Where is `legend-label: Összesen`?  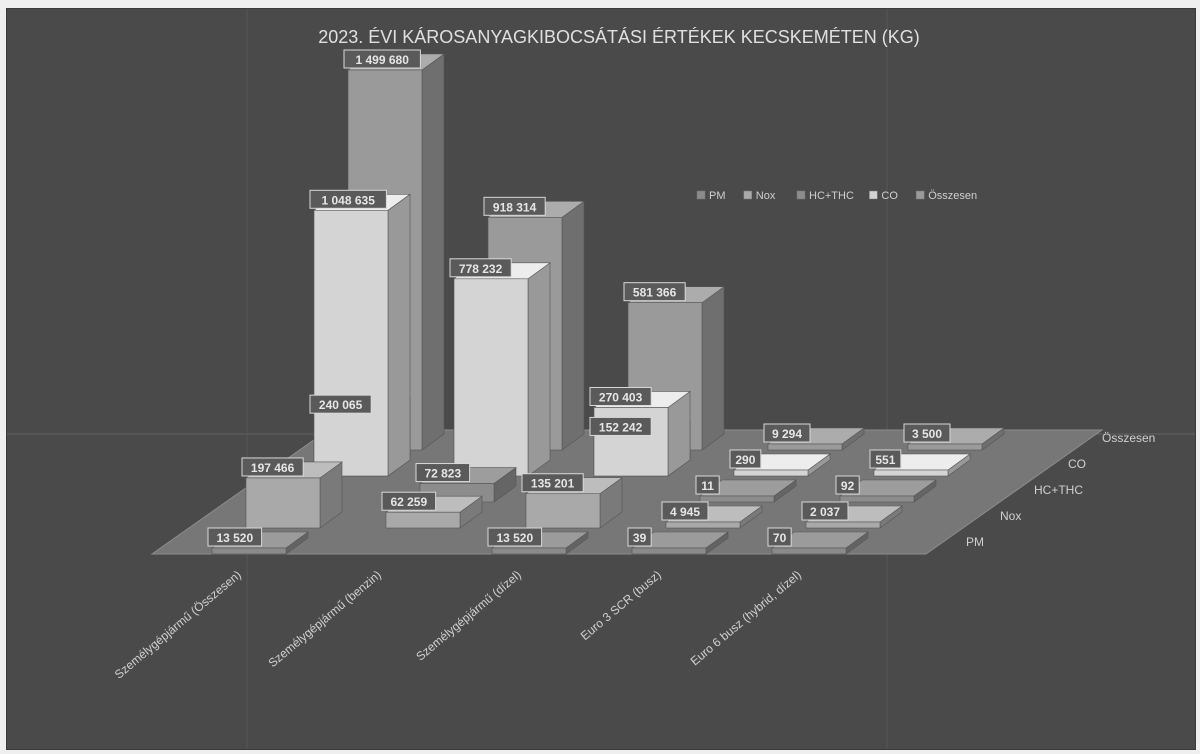
legend-label: Összesen is located at coordinates (952, 196).